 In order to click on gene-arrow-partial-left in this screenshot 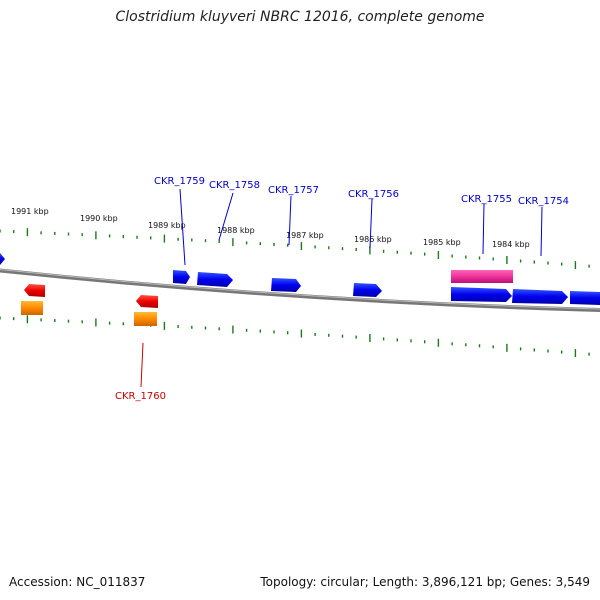, I will do `click(2, 259)`.